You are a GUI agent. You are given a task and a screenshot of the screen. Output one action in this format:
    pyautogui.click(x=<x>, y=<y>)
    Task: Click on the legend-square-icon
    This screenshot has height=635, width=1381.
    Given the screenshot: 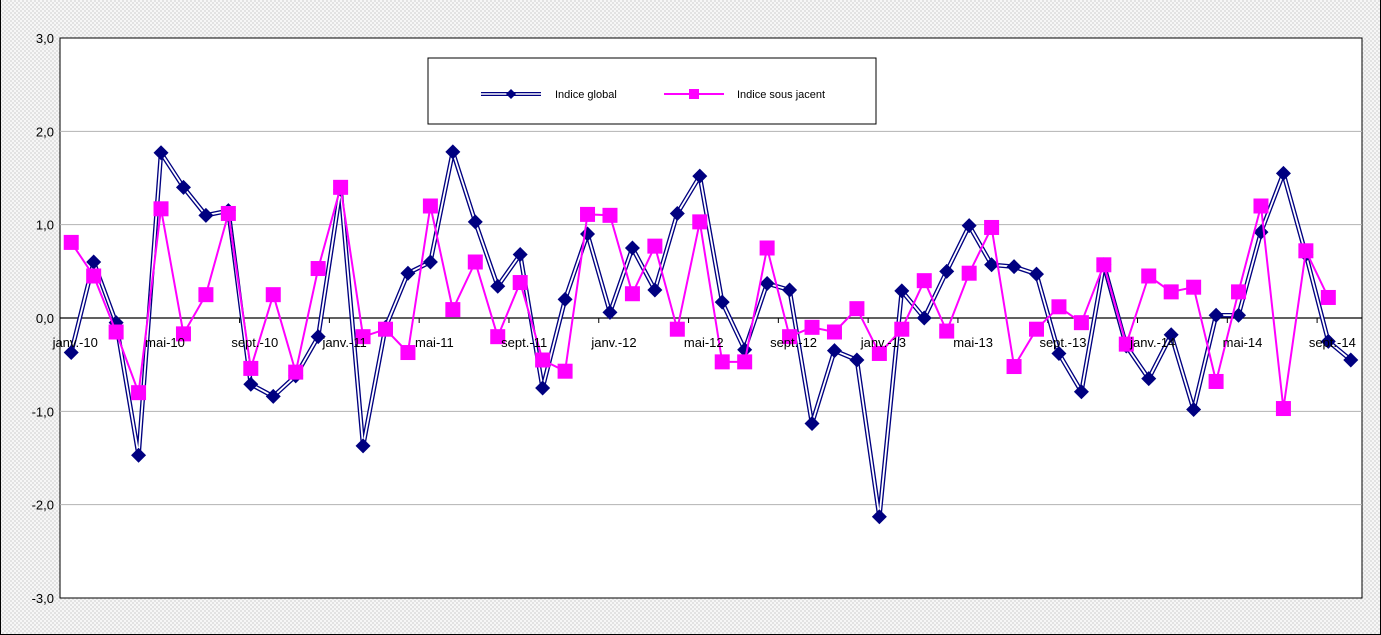 What is the action you would take?
    pyautogui.click(x=694, y=94)
    